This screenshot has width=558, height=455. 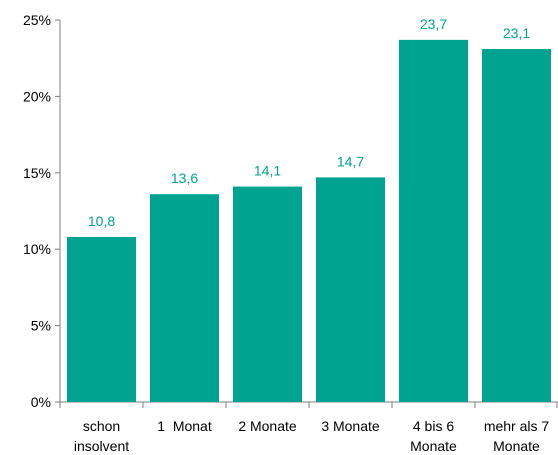 What do you see at coordinates (517, 426) in the screenshot?
I see `x-tick-label: mehr als 7` at bounding box center [517, 426].